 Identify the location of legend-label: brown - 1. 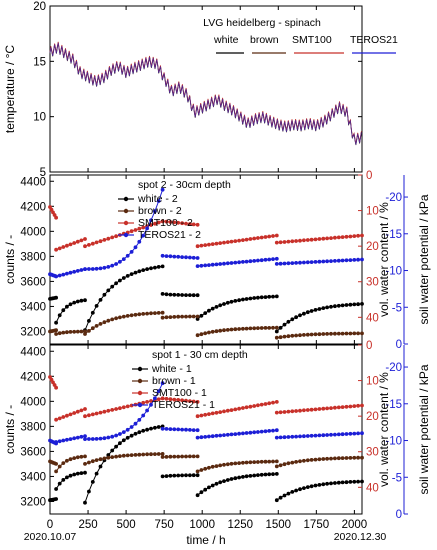
(174, 381).